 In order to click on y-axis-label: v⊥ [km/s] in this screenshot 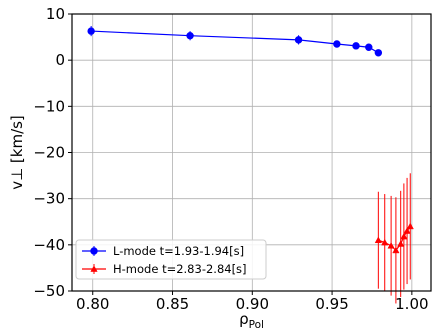, I will do `click(17, 152)`.